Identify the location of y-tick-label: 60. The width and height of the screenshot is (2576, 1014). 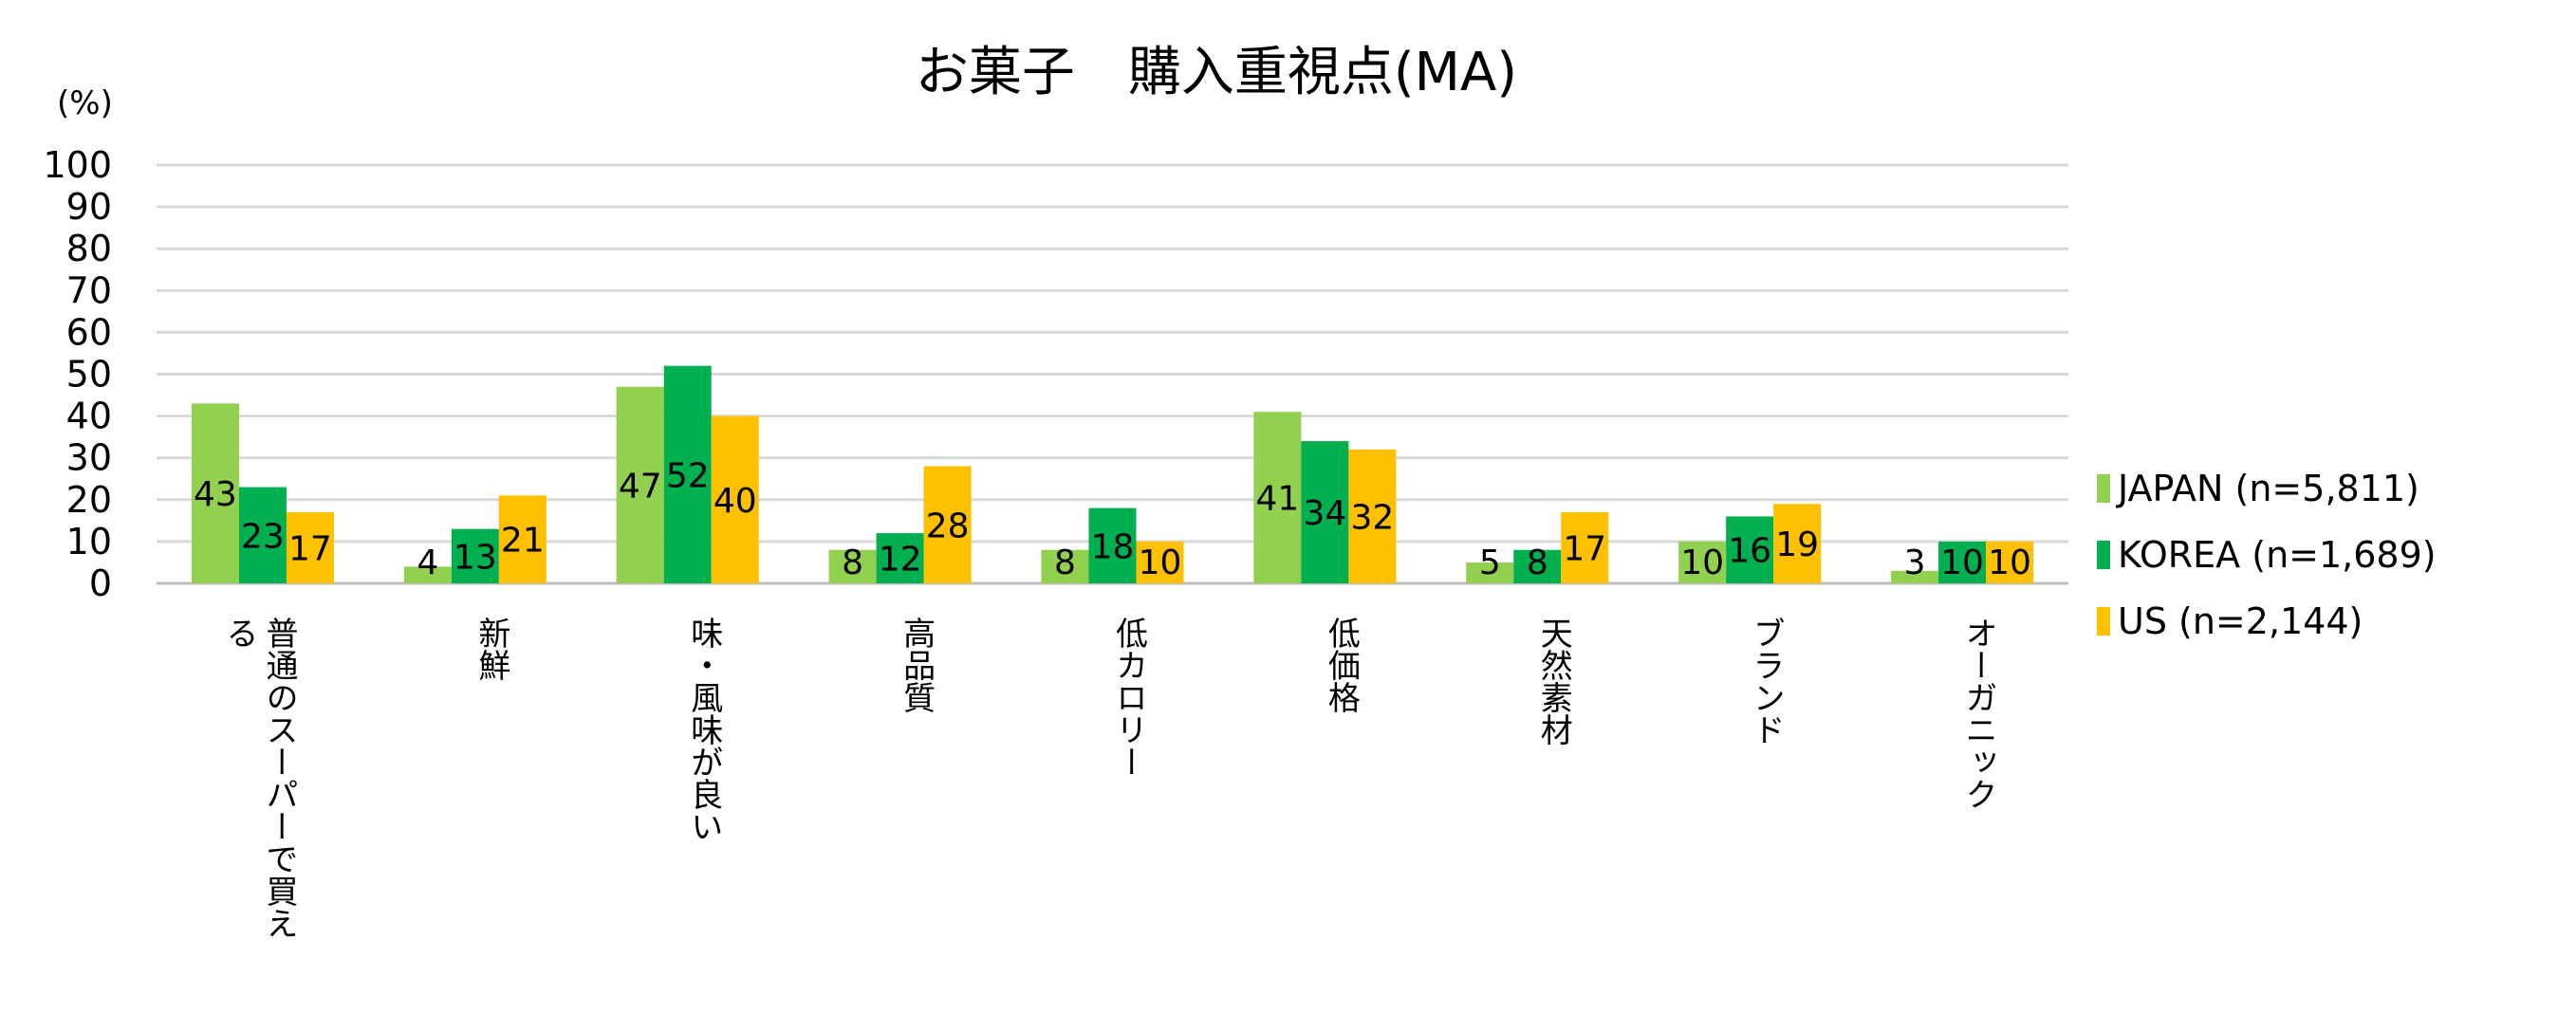
(89, 332).